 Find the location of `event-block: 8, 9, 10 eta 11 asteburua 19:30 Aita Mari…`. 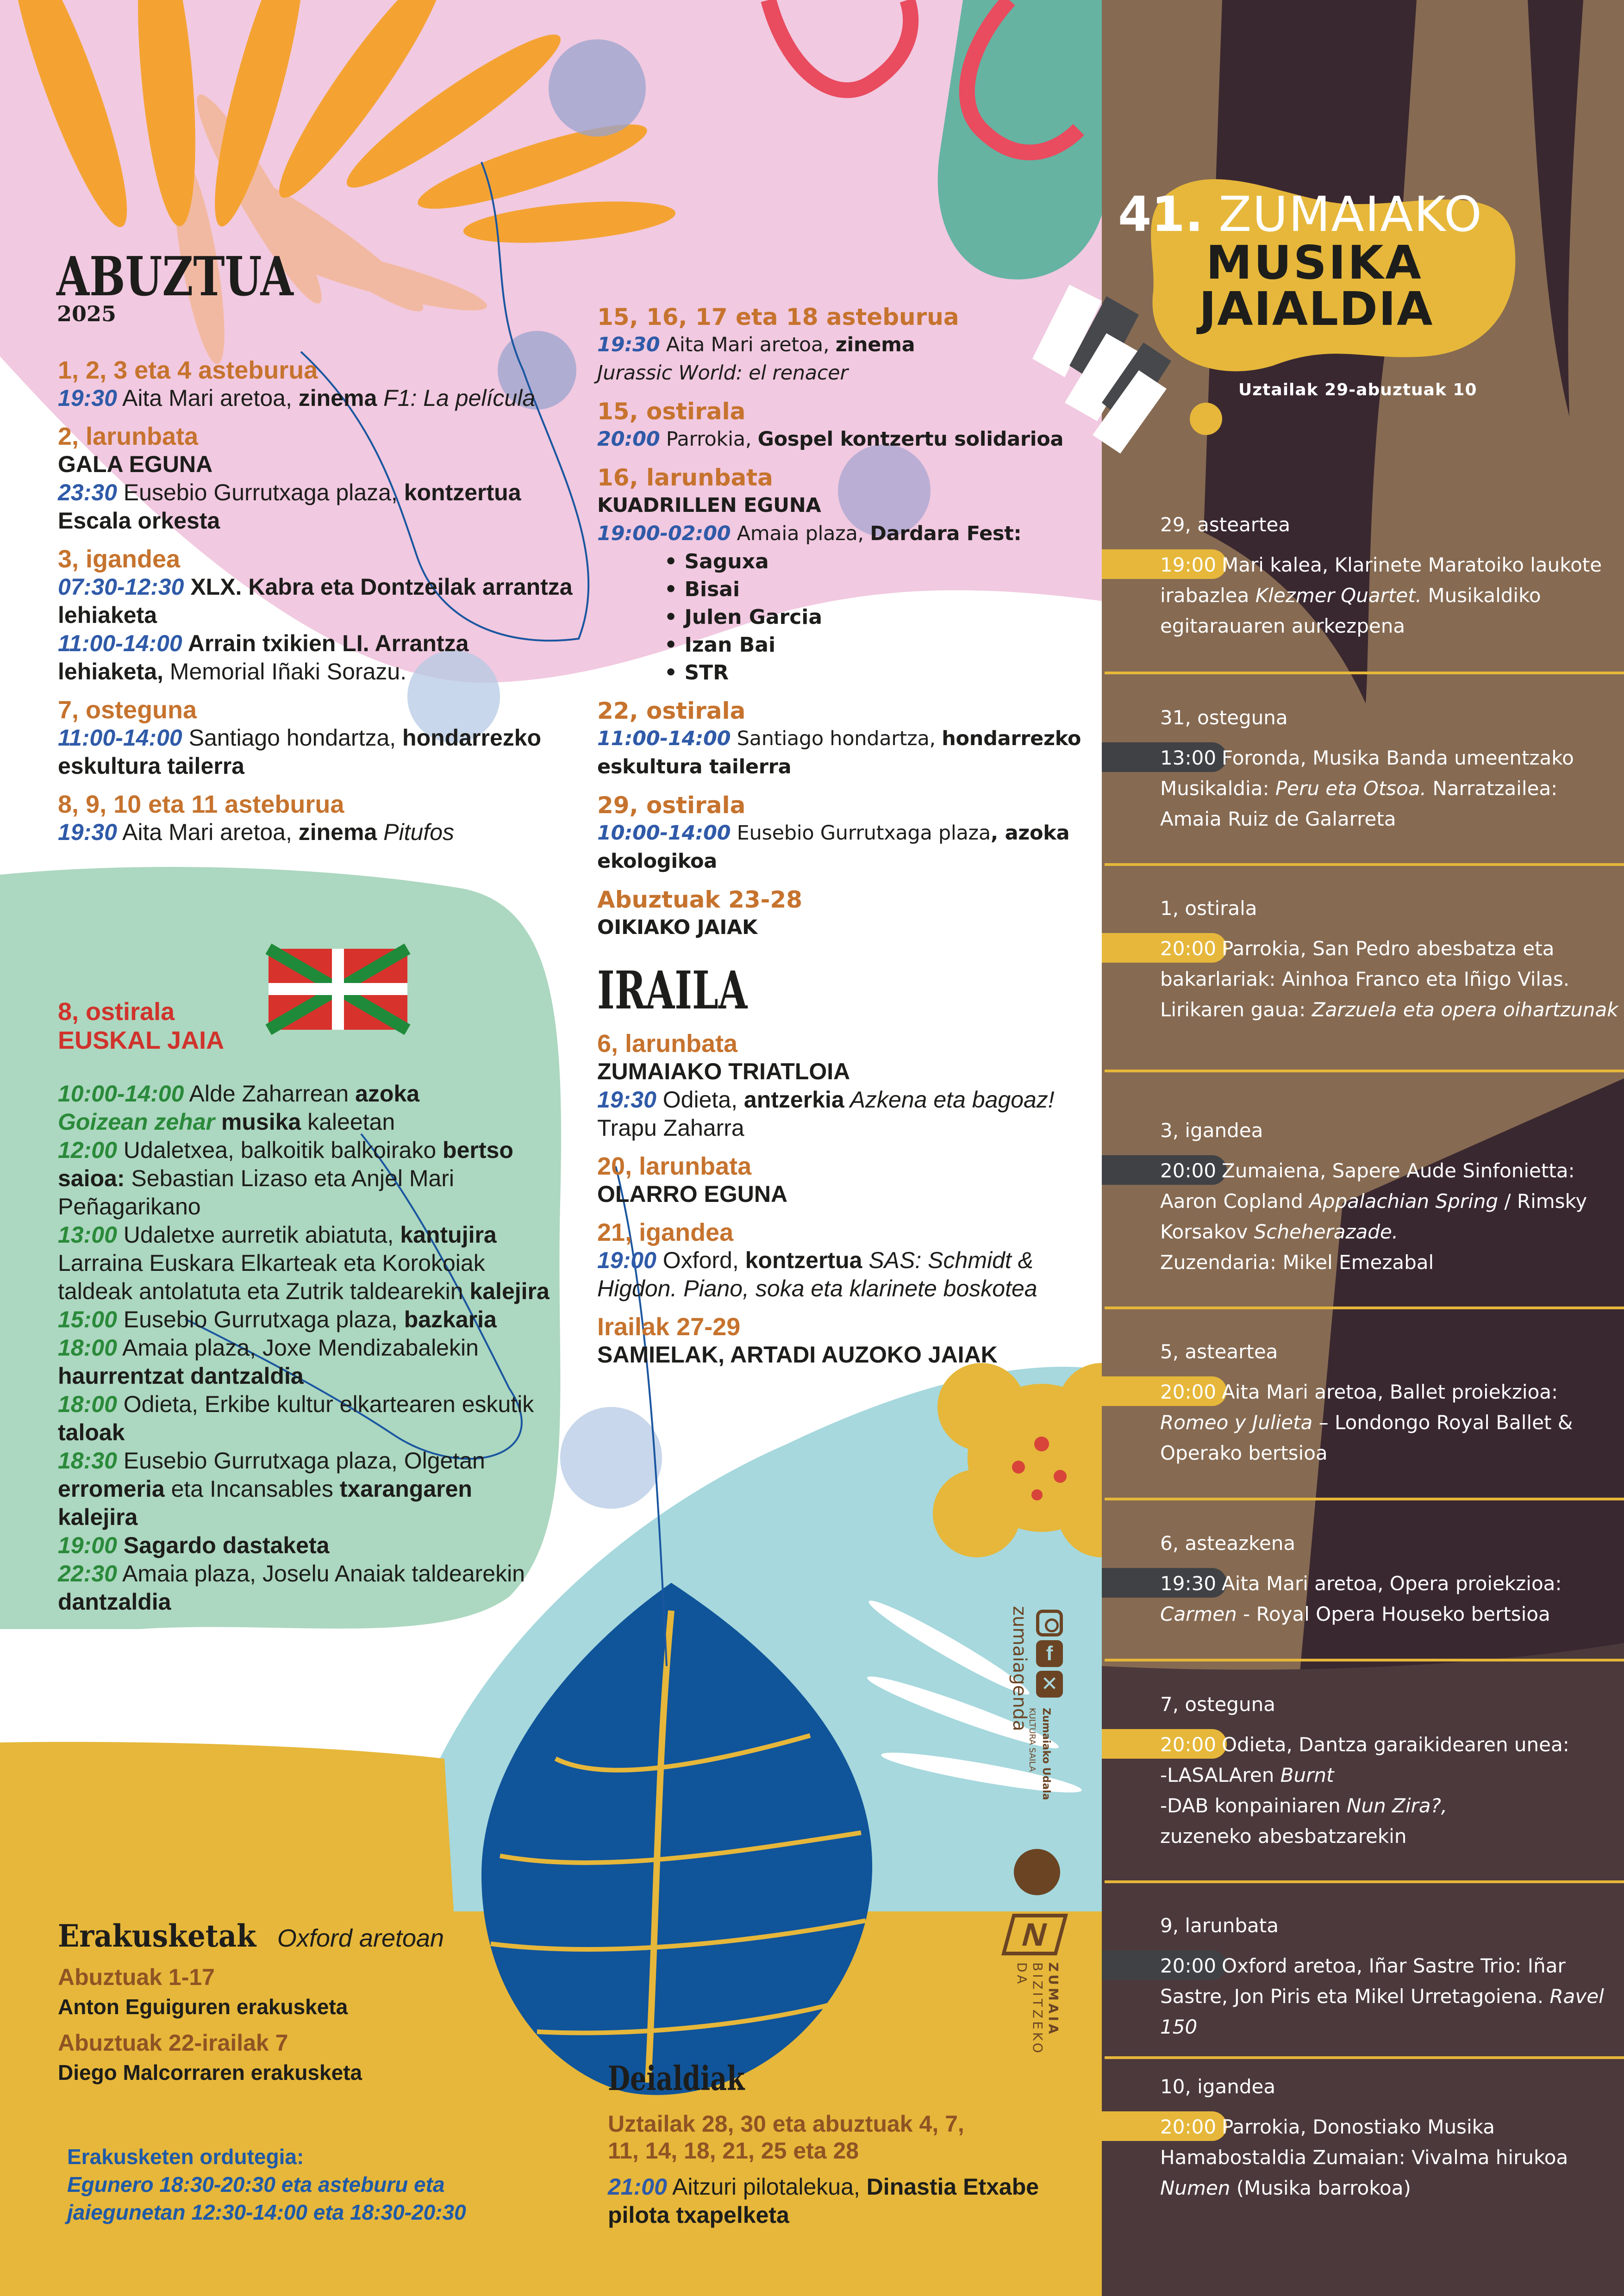

event-block: 8, 9, 10 eta 11 asteburua 19:30 Aita Mari… is located at coordinates (317, 818).